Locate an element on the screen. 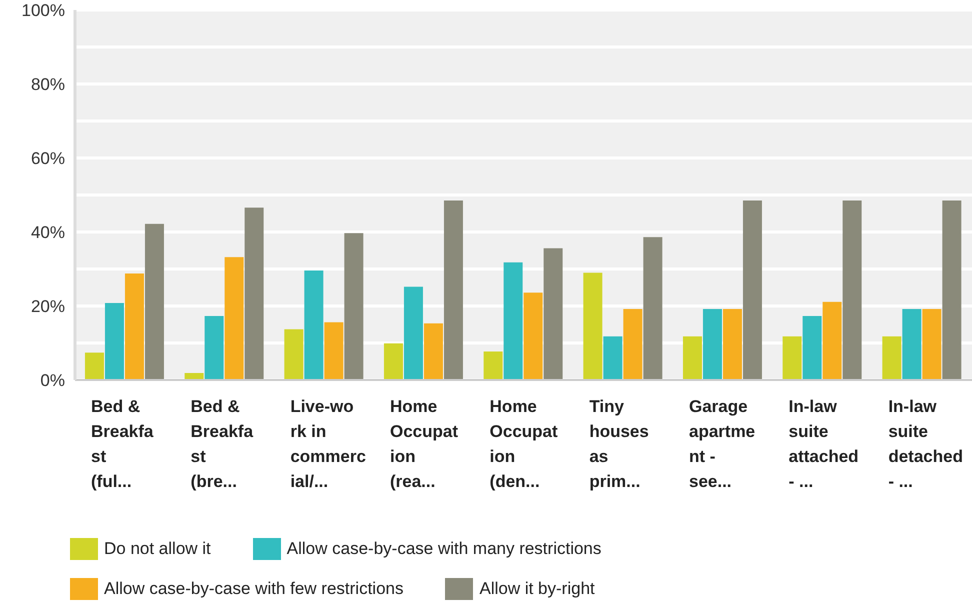 The image size is (972, 606). legend-label: Allow it by-right is located at coordinates (537, 589).